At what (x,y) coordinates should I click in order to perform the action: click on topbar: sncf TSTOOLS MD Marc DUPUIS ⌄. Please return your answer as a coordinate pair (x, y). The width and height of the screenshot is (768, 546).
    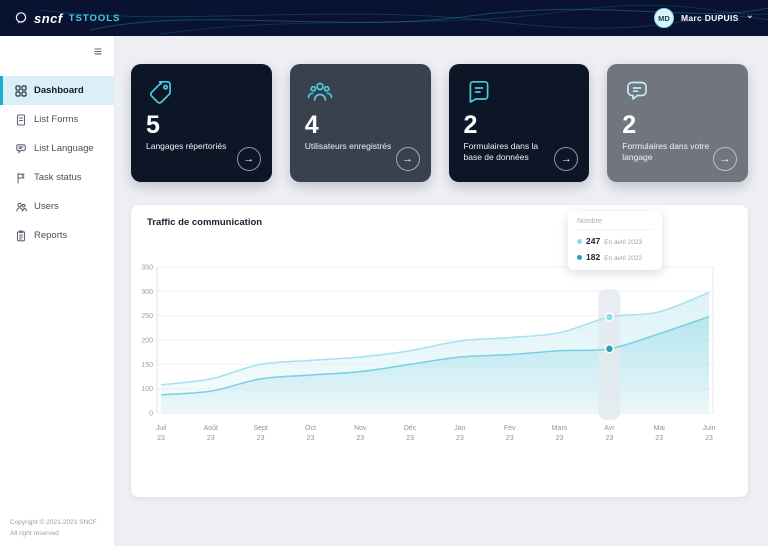
    Looking at the image, I should click on (384, 18).